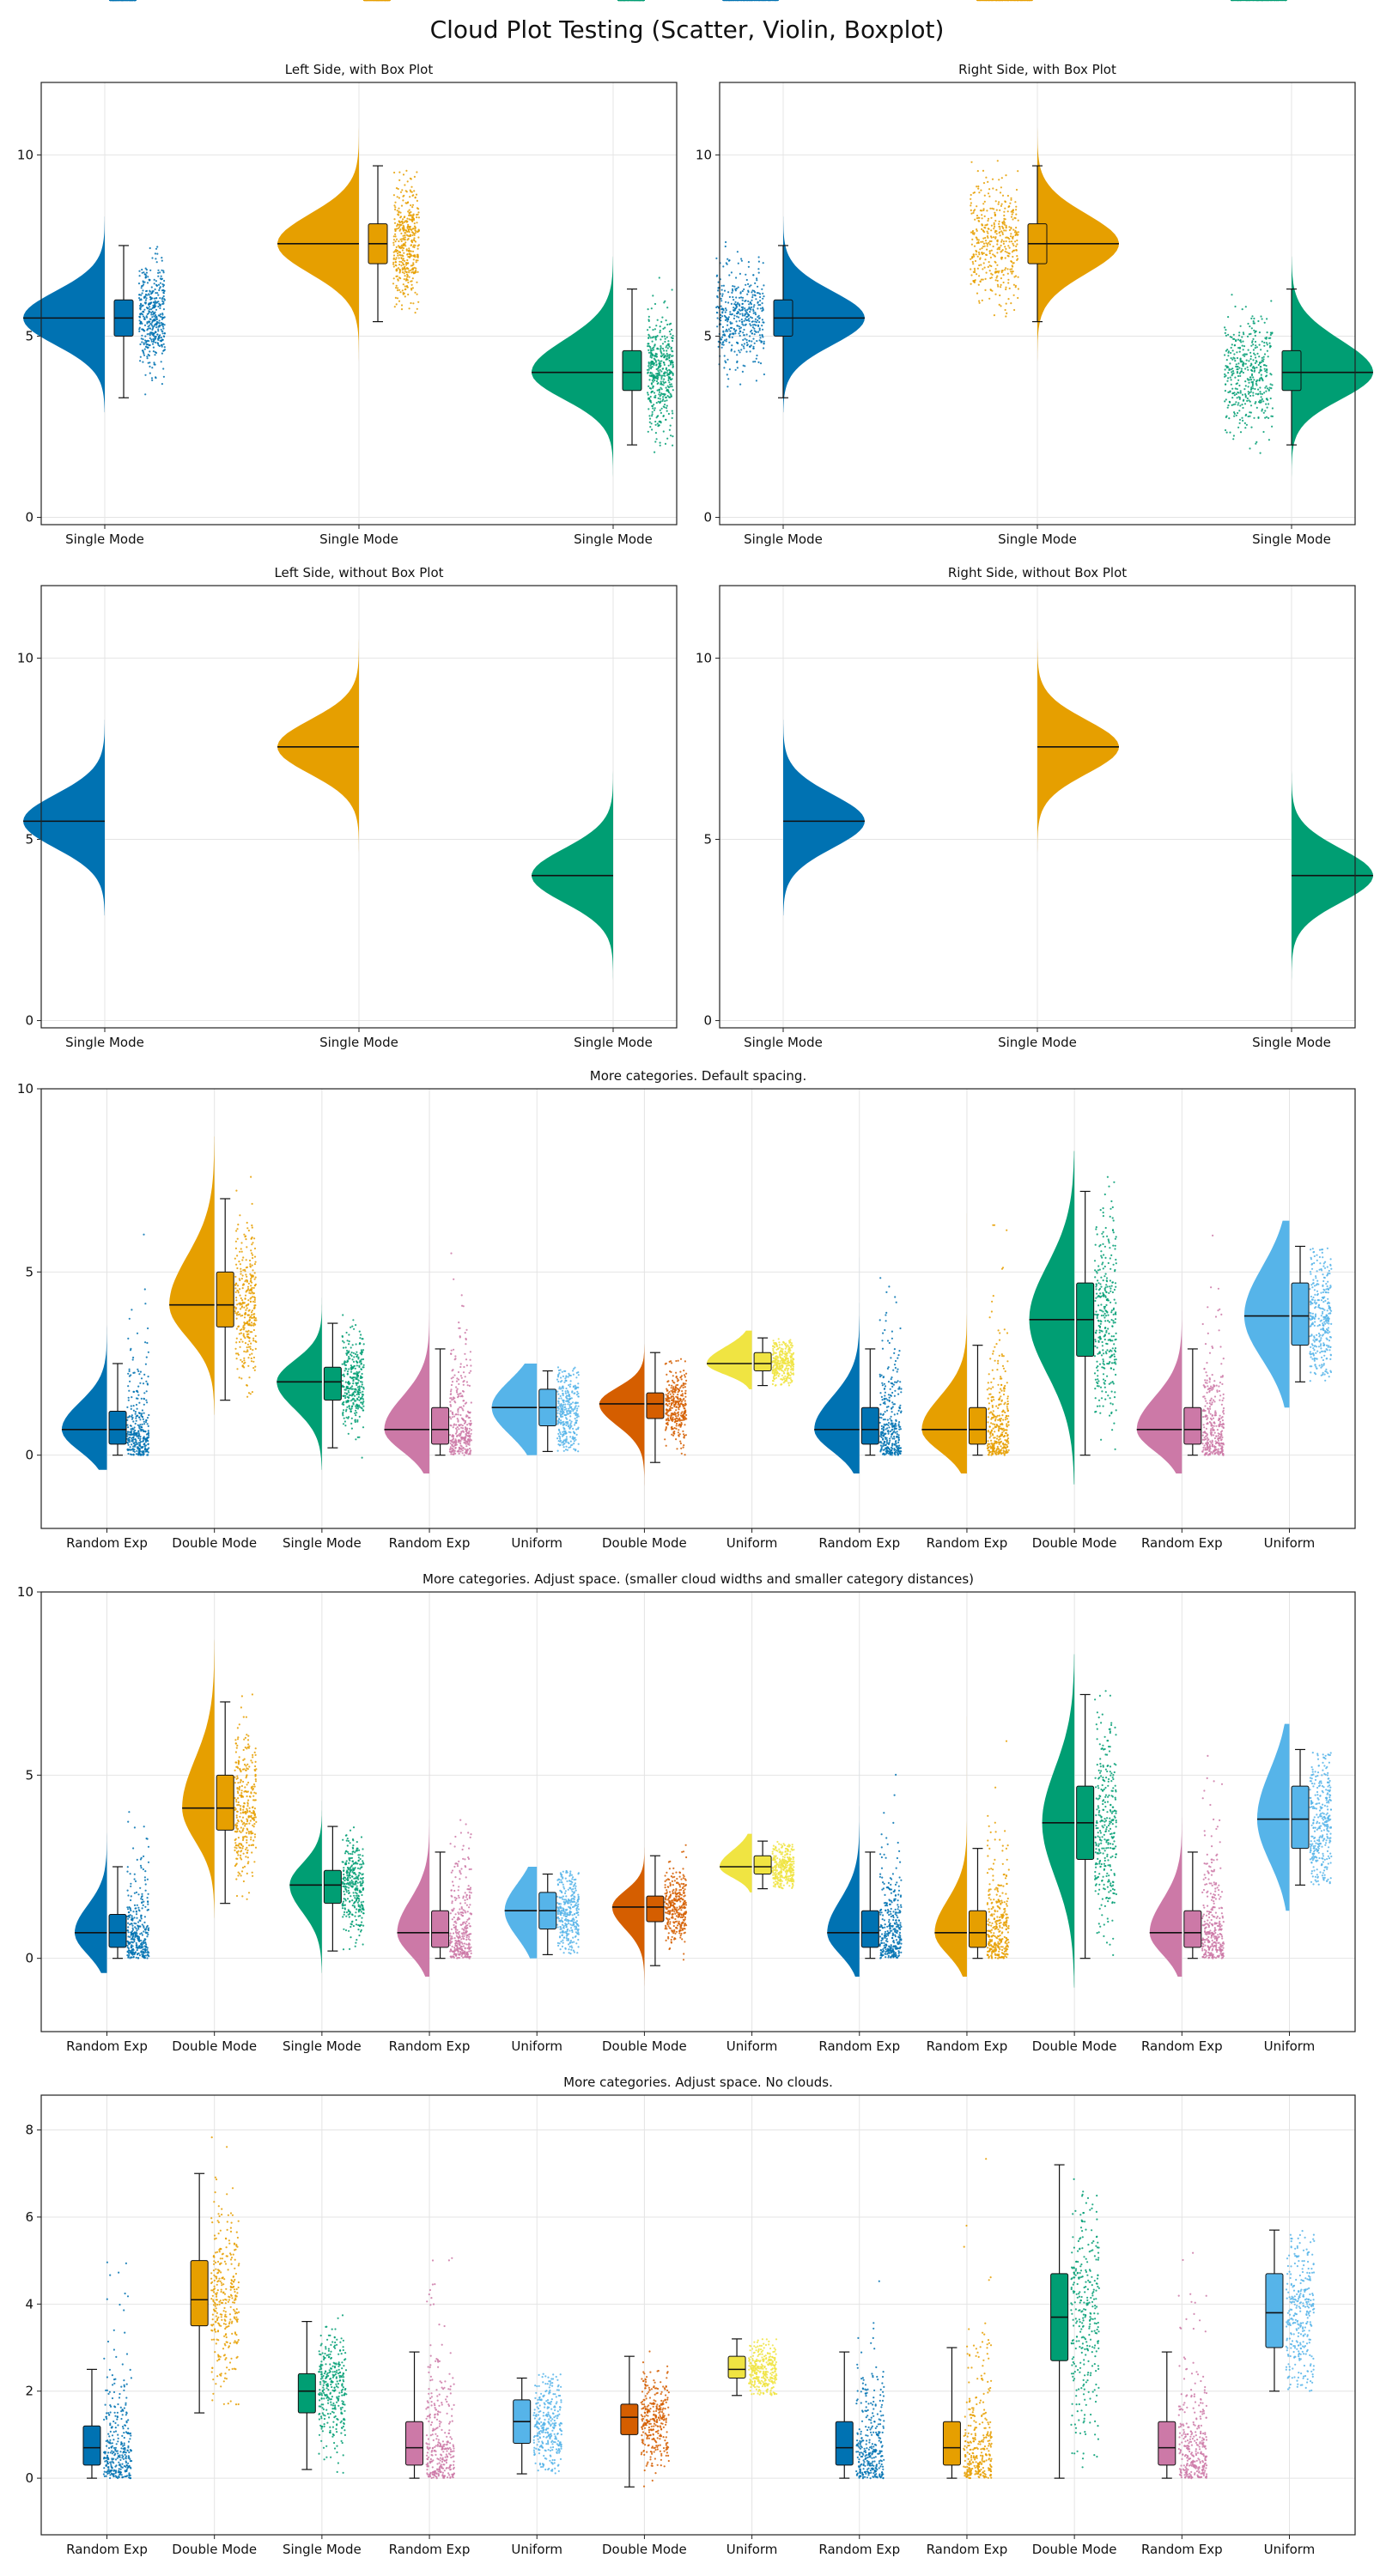  What do you see at coordinates (704, 154) in the screenshot?
I see `y-tick-label: 10` at bounding box center [704, 154].